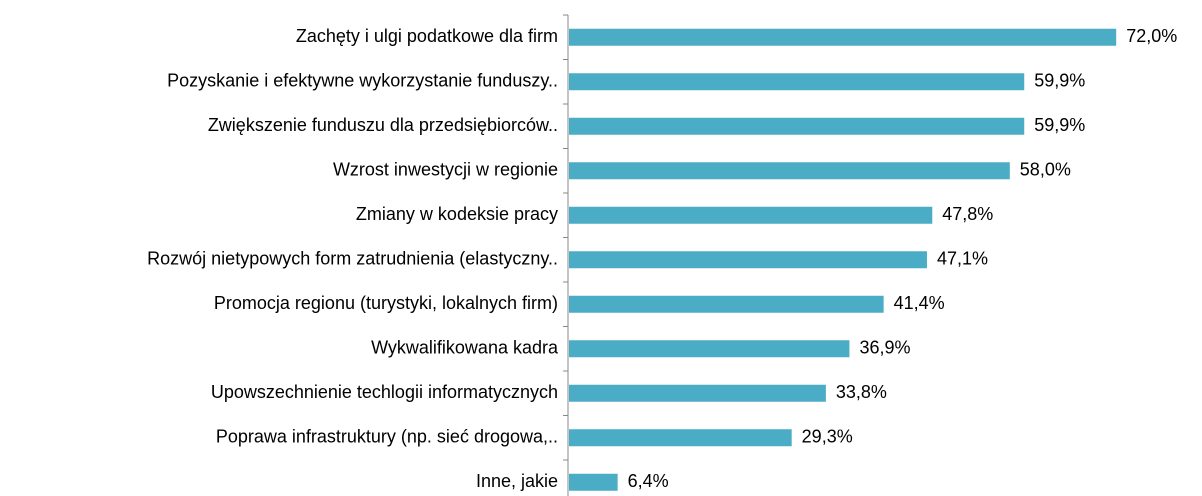  I want to click on value-label: 33,8%, so click(861, 392).